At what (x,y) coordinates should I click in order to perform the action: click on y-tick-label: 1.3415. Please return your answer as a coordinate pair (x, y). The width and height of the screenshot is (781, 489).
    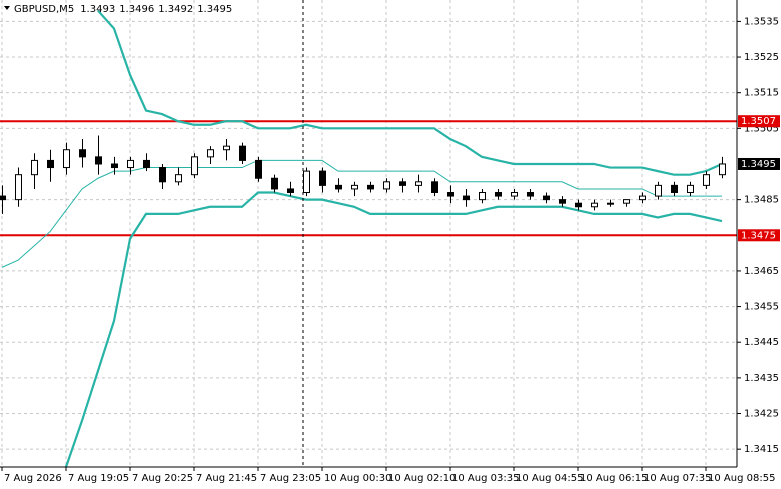
    Looking at the image, I should click on (761, 449).